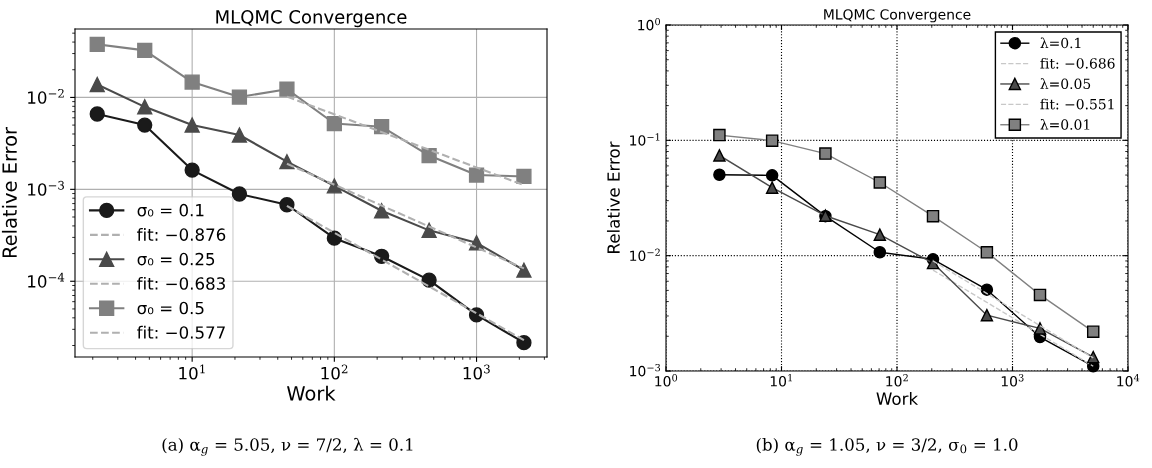 The height and width of the screenshot is (468, 1152). What do you see at coordinates (1128, 380) in the screenshot?
I see `x-tick-label: 10$^{4}$` at bounding box center [1128, 380].